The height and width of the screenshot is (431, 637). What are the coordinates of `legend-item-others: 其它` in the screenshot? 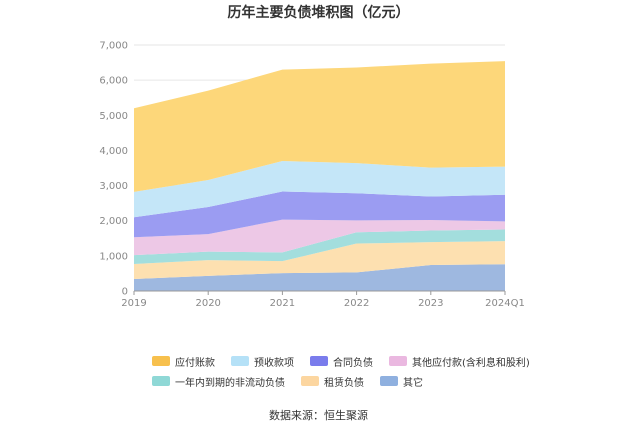 It's located at (401, 381).